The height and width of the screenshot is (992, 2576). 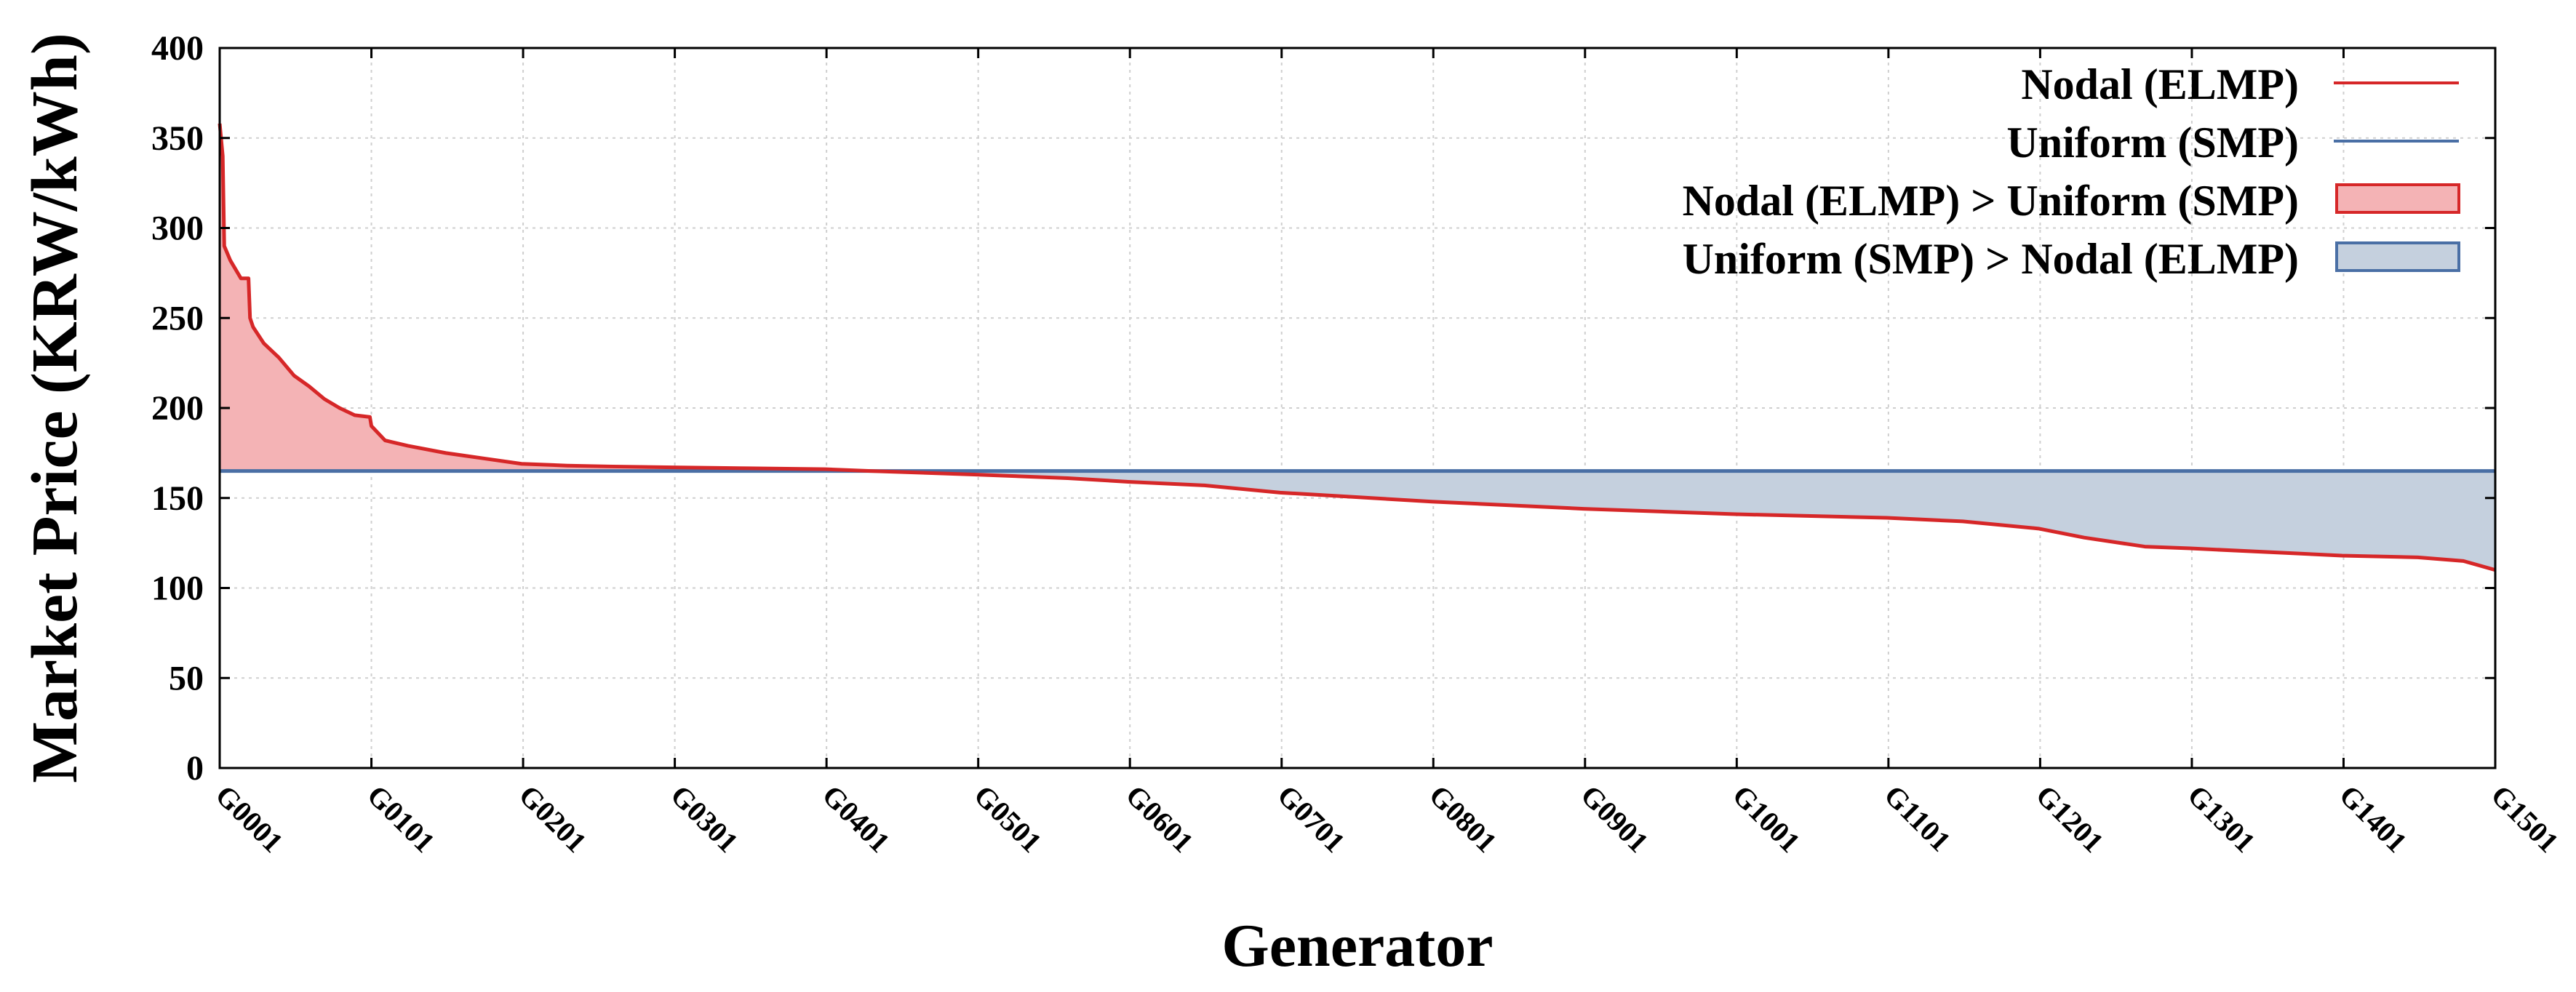 I want to click on x-tick-label: G0401, so click(x=856, y=819).